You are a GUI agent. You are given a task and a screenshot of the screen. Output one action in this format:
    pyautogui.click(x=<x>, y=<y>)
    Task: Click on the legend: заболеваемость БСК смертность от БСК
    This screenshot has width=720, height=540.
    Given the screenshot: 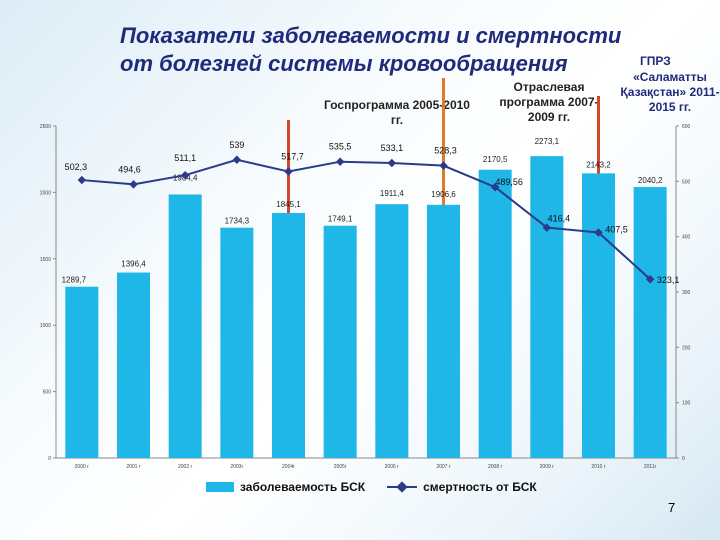 What is the action you would take?
    pyautogui.click(x=371, y=487)
    